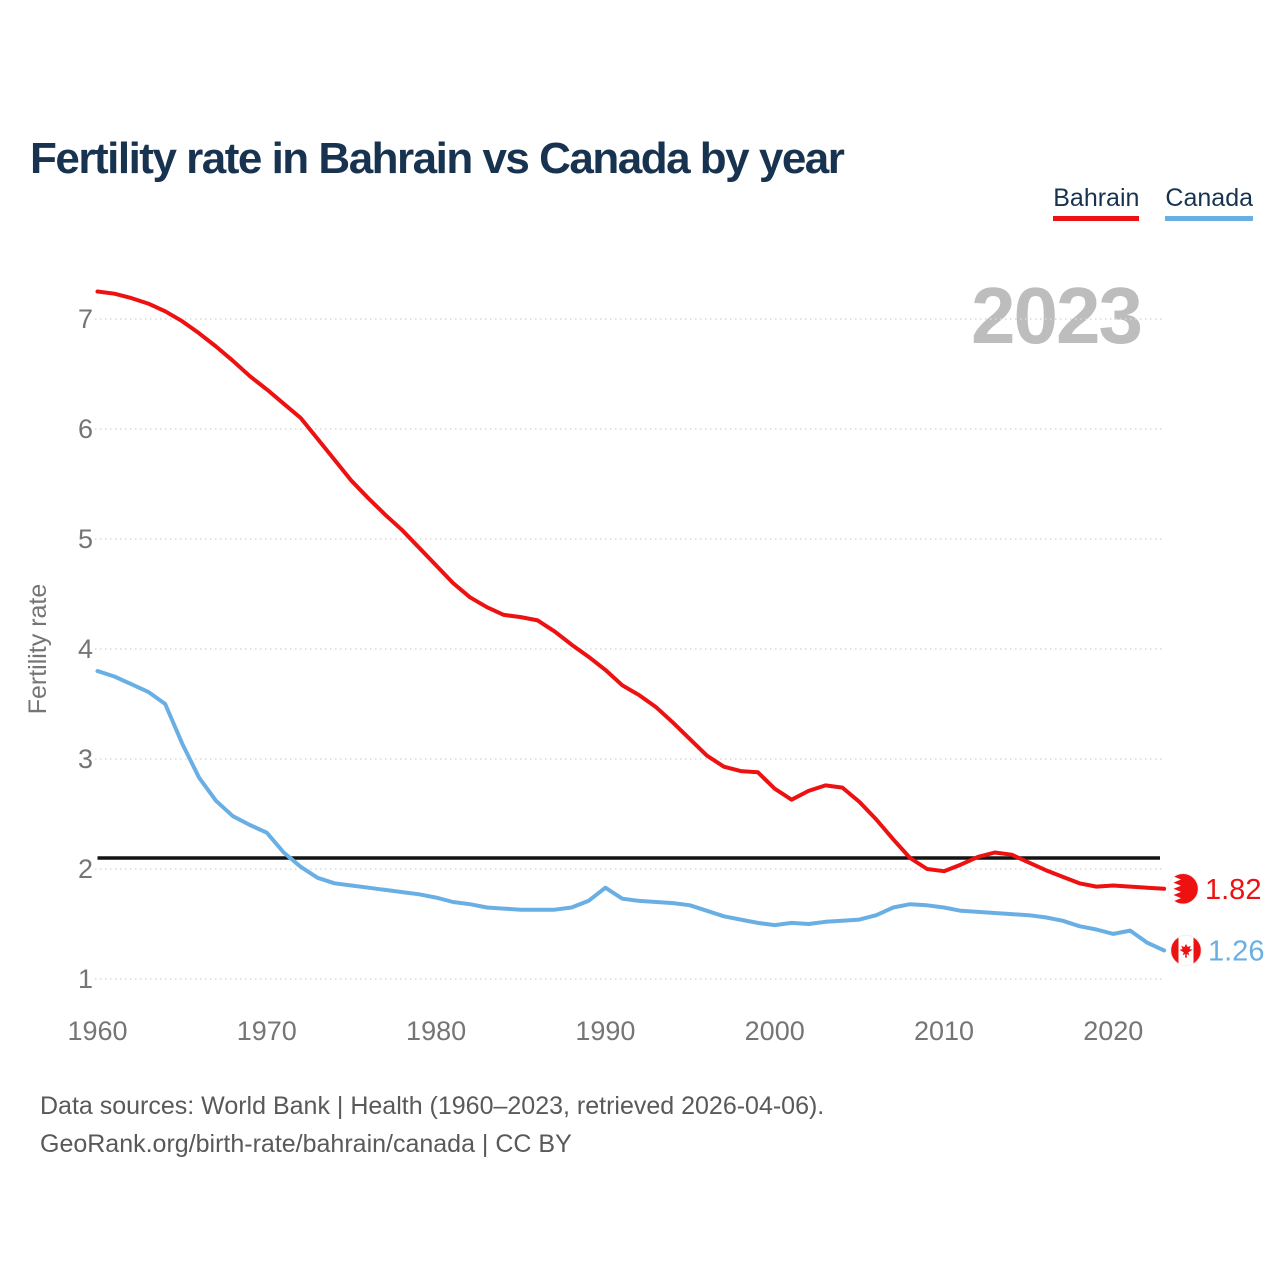 This screenshot has width=1280, height=1280. I want to click on x-tick-label: 2010, so click(944, 1031).